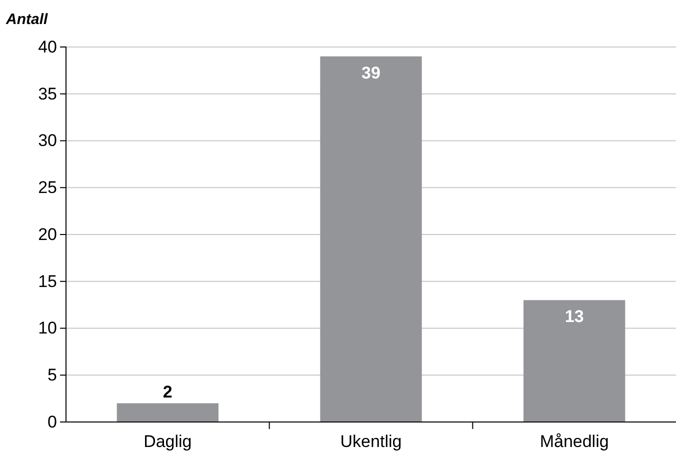 This screenshot has height=451, width=677. What do you see at coordinates (574, 441) in the screenshot?
I see `x-tick-label: Månedlig` at bounding box center [574, 441].